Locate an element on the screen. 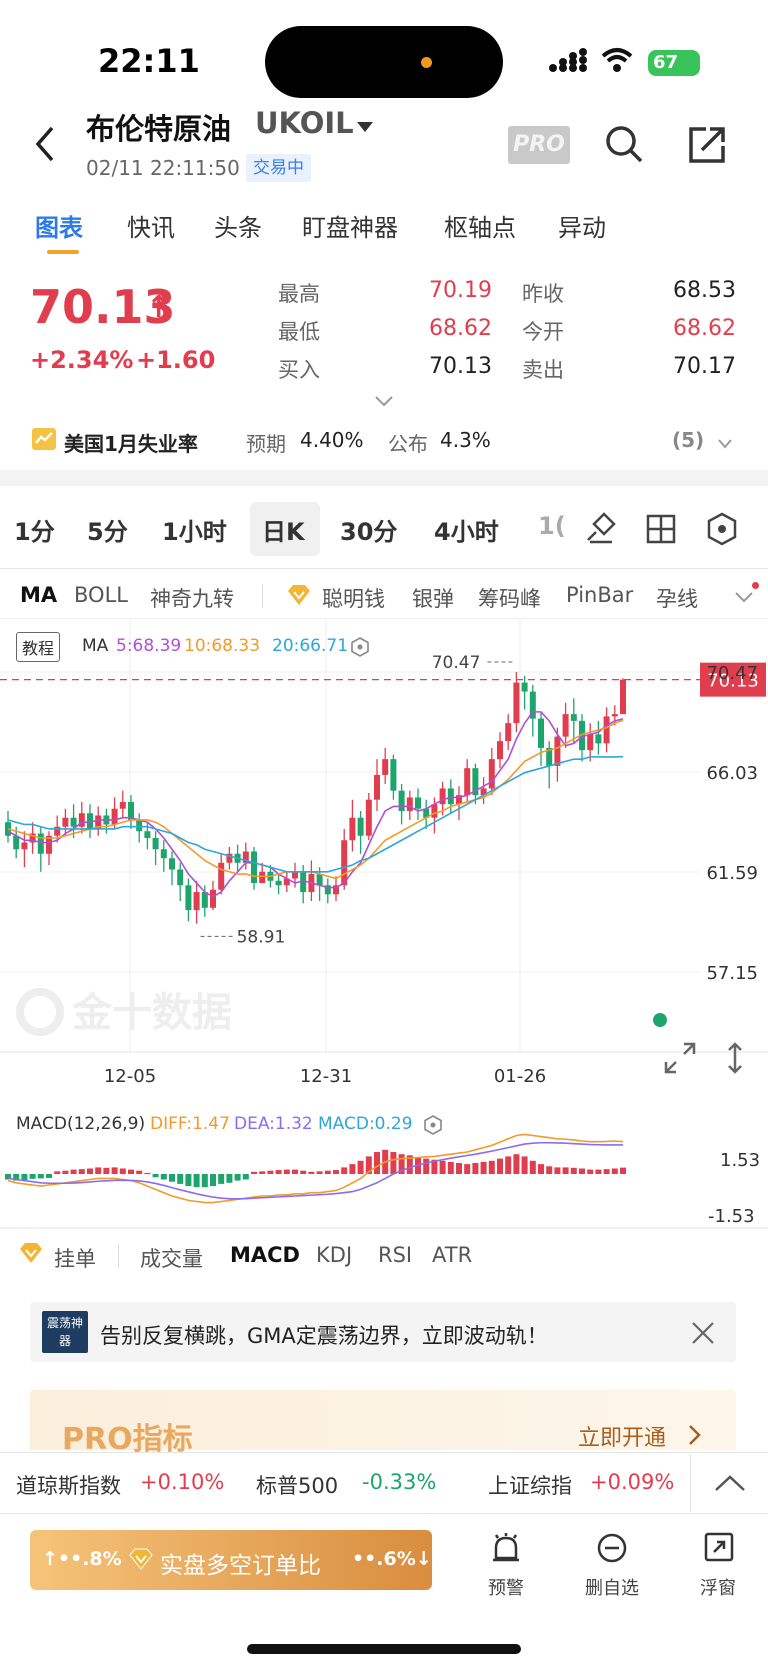  period-more: 1( is located at coordinates (552, 526).